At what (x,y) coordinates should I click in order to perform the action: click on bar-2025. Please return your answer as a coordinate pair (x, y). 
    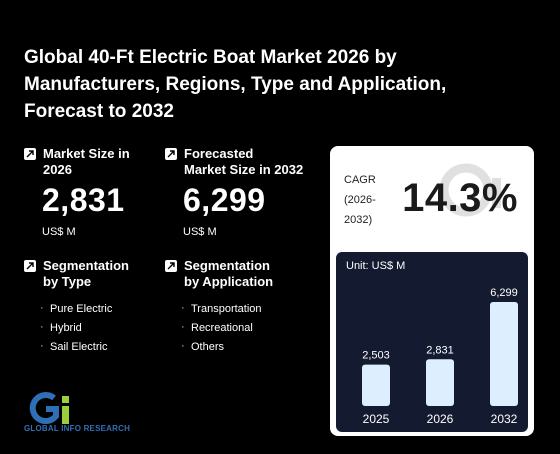
    Looking at the image, I should click on (376, 385).